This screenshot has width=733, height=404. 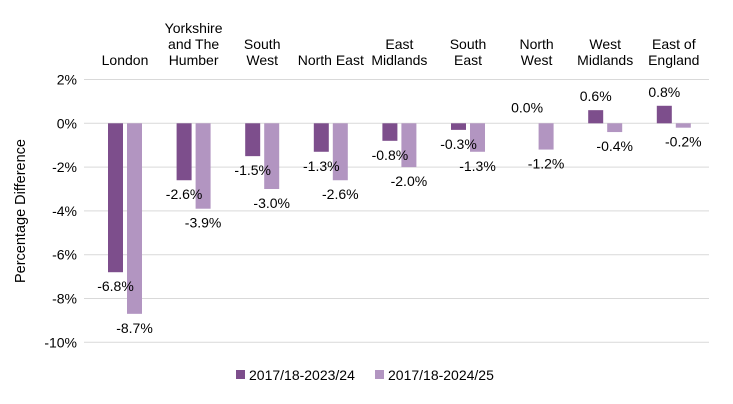 What do you see at coordinates (546, 164) in the screenshot?
I see `data-label: -1.2%` at bounding box center [546, 164].